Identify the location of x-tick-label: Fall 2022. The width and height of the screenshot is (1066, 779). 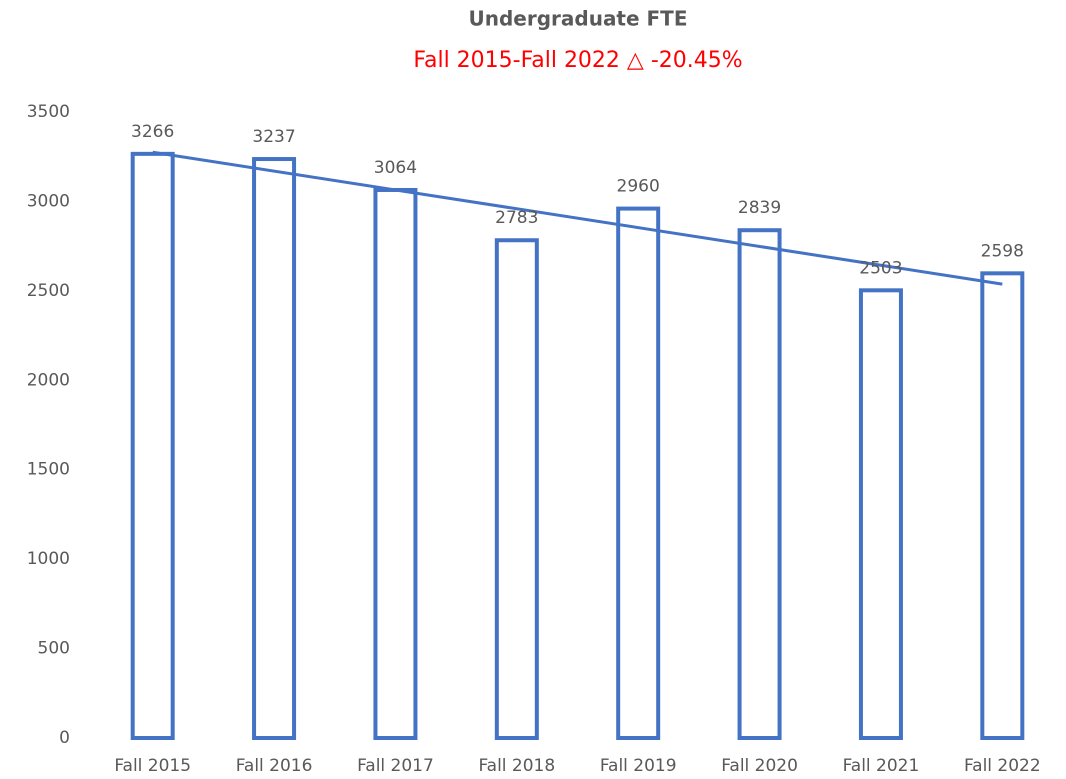
(1002, 766).